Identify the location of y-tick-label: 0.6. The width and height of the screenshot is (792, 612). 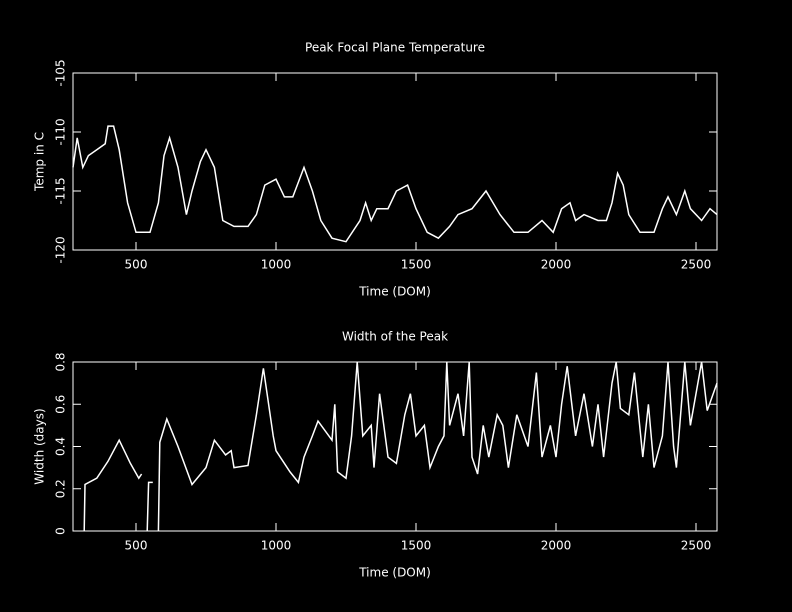
(61, 404).